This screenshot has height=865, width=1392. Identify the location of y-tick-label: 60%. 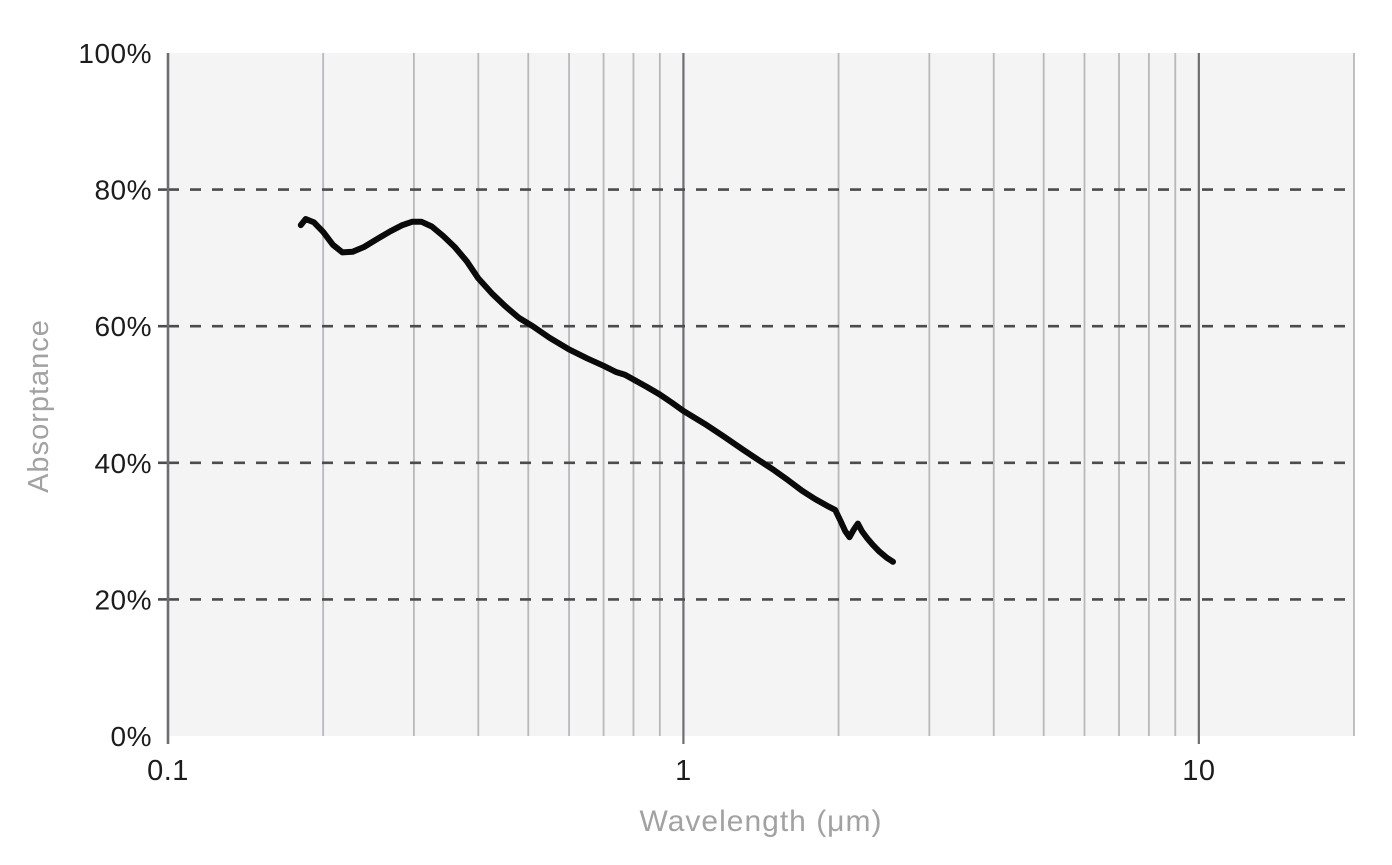
(123, 326).